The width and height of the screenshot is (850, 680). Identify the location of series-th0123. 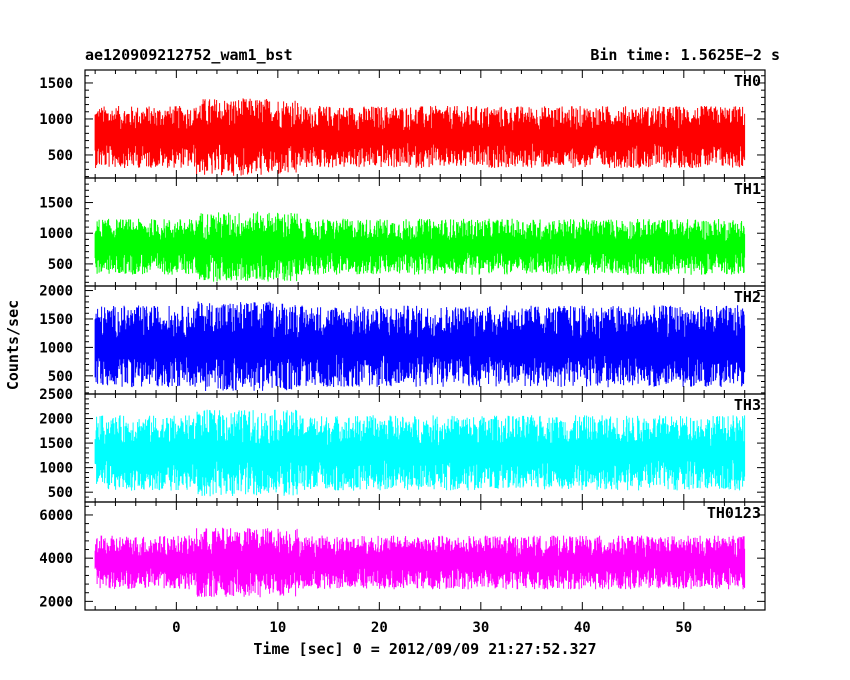
(420, 562).